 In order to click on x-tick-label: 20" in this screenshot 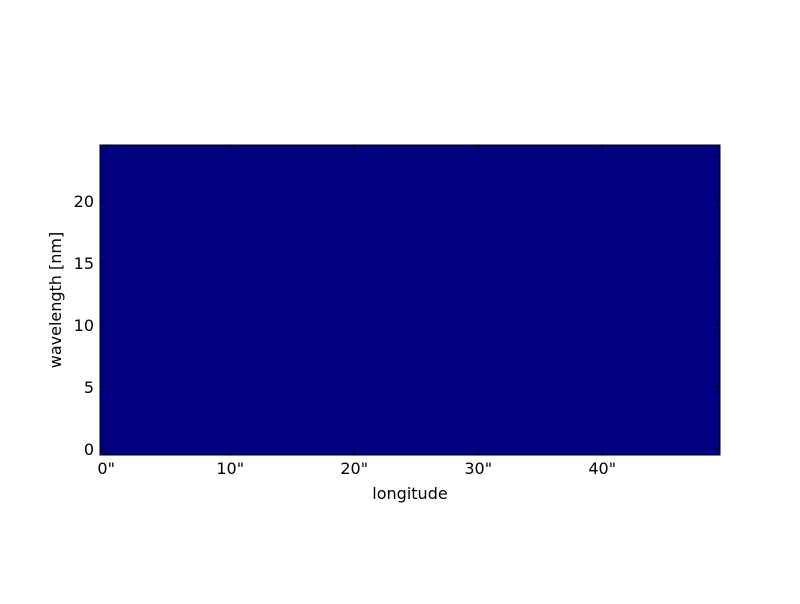, I will do `click(354, 468)`.